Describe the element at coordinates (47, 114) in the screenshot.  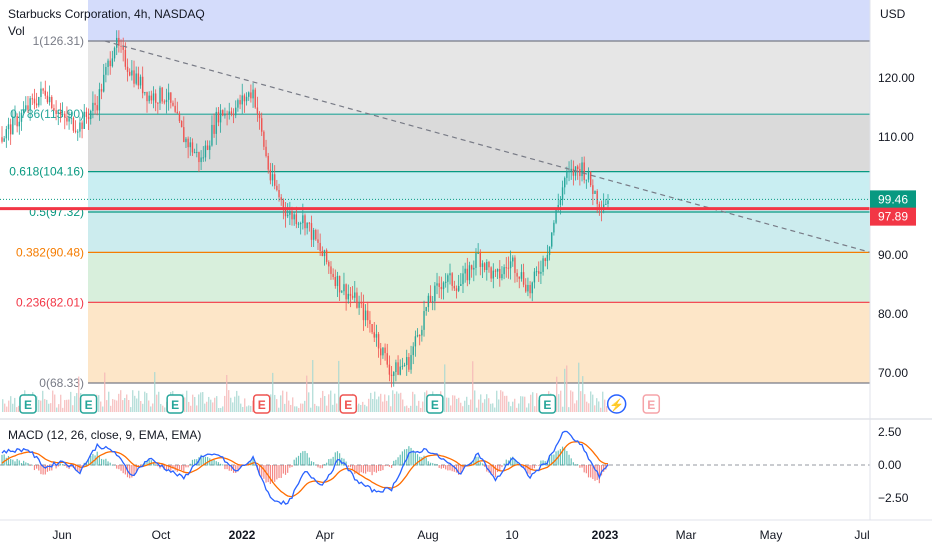
I see `fib-level-label: 0.786(113.90)` at that location.